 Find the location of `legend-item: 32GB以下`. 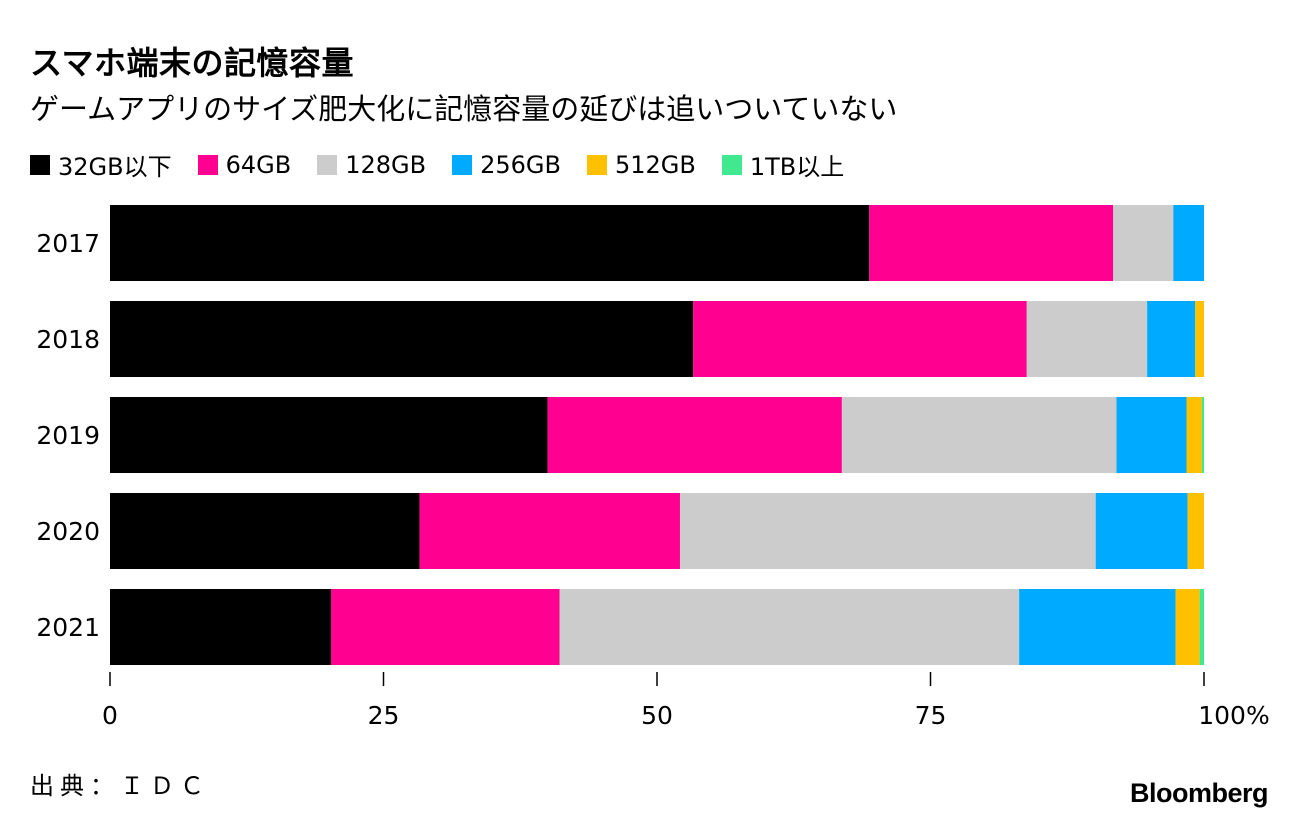

legend-item: 32GB以下 is located at coordinates (101, 164).